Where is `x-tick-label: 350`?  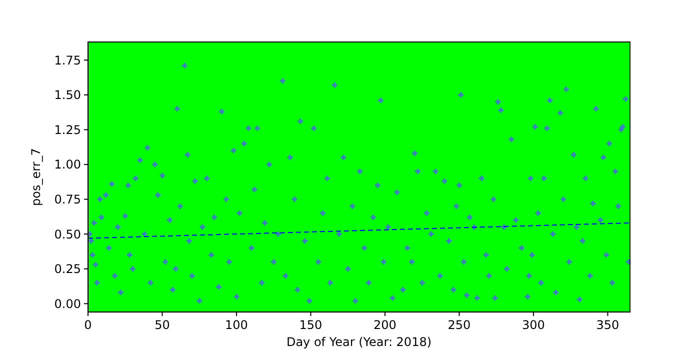 x-tick-label: 350 is located at coordinates (608, 325).